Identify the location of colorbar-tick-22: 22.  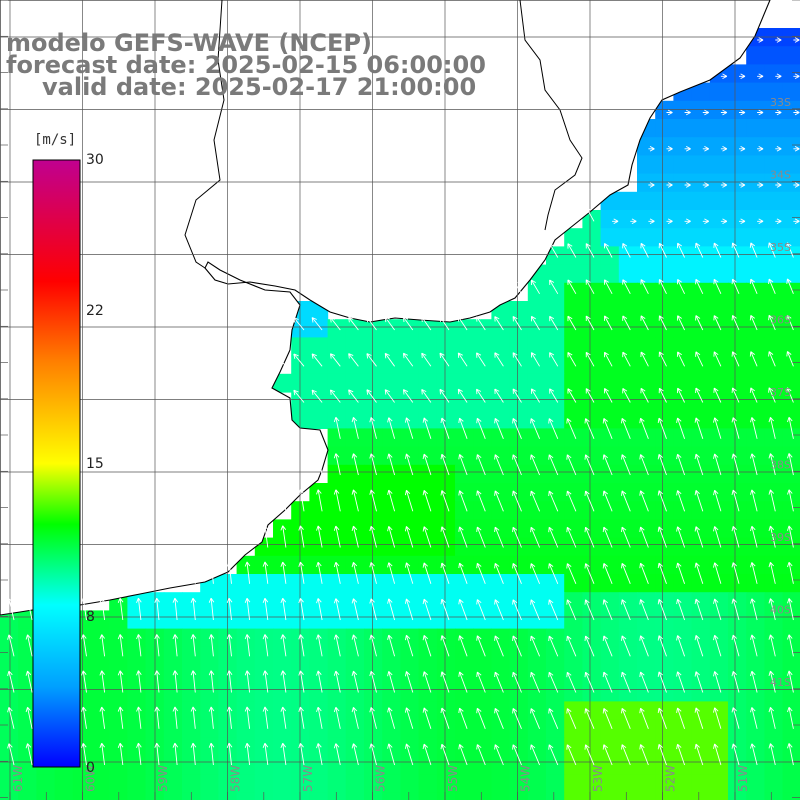
(95, 311).